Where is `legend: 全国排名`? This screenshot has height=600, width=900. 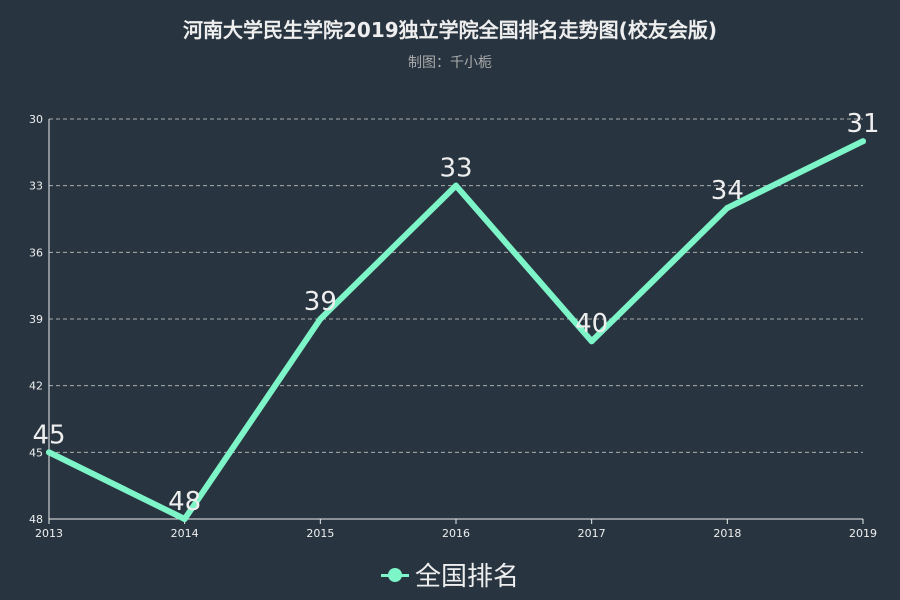 legend: 全国排名 is located at coordinates (450, 574).